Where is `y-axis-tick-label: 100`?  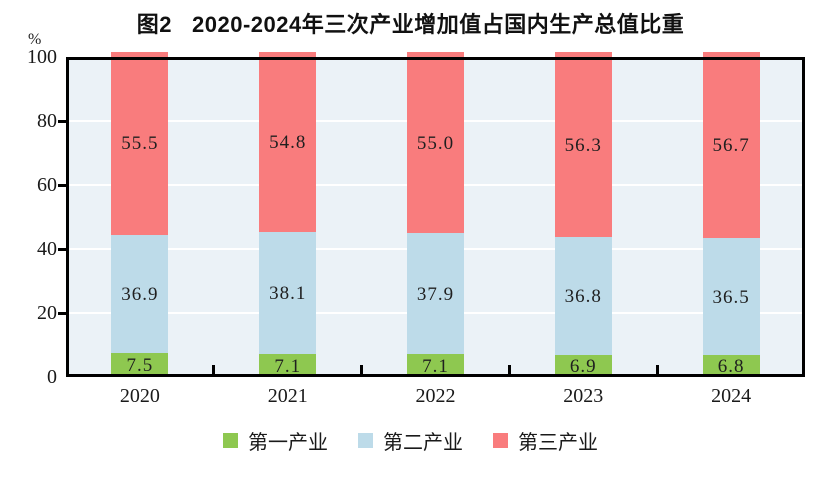 y-axis-tick-label: 100 is located at coordinates (42, 57).